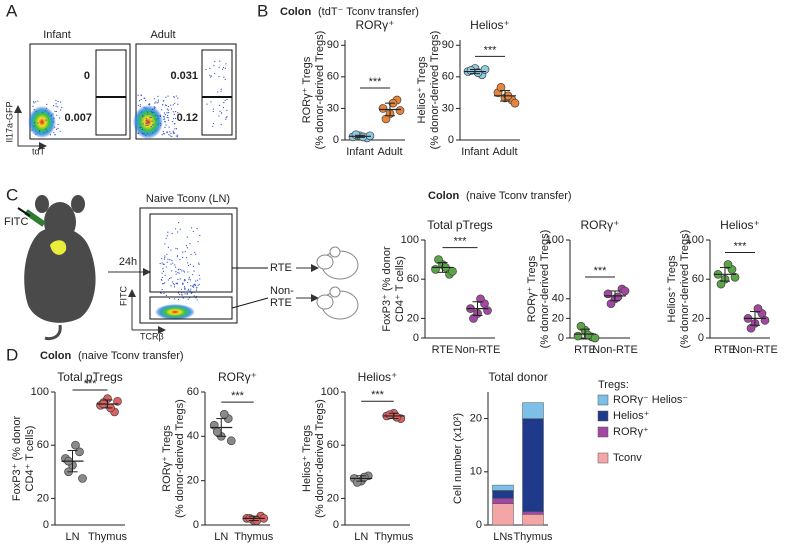 The width and height of the screenshot is (787, 553). Describe the element at coordinates (180, 261) in the screenshot. I see `events` at that location.